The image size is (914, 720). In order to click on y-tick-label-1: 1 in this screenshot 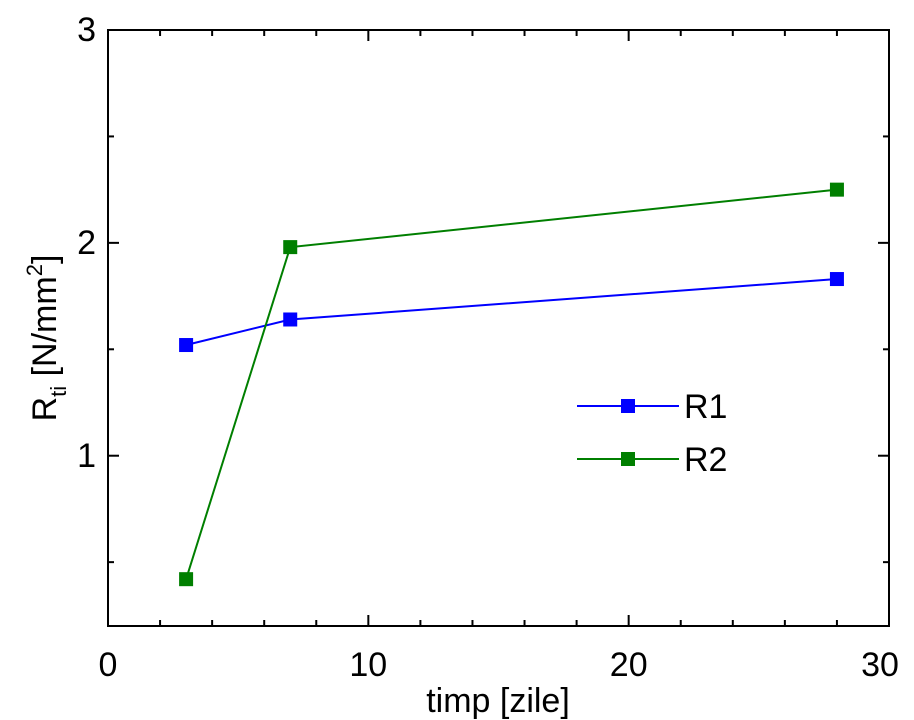, I will do `click(86, 456)`.